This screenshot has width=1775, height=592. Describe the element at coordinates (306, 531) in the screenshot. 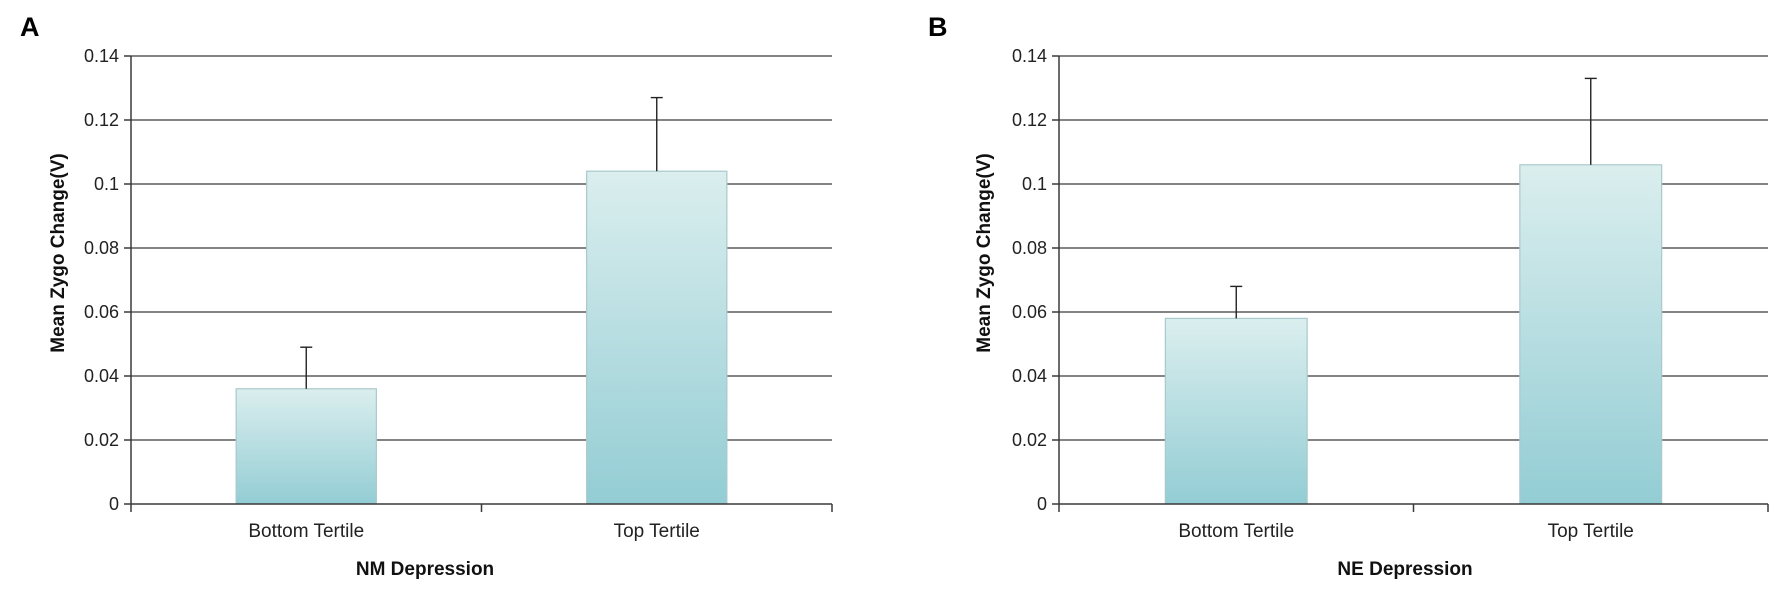

I see `x-tick-label-a-0: Bottom Tertile` at that location.